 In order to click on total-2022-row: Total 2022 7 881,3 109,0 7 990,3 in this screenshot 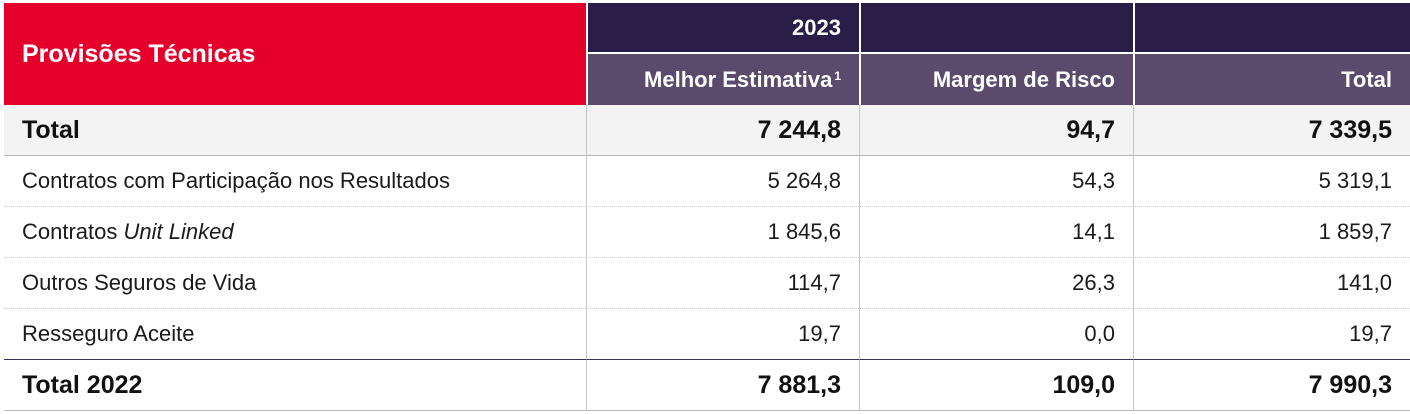, I will do `click(707, 385)`.